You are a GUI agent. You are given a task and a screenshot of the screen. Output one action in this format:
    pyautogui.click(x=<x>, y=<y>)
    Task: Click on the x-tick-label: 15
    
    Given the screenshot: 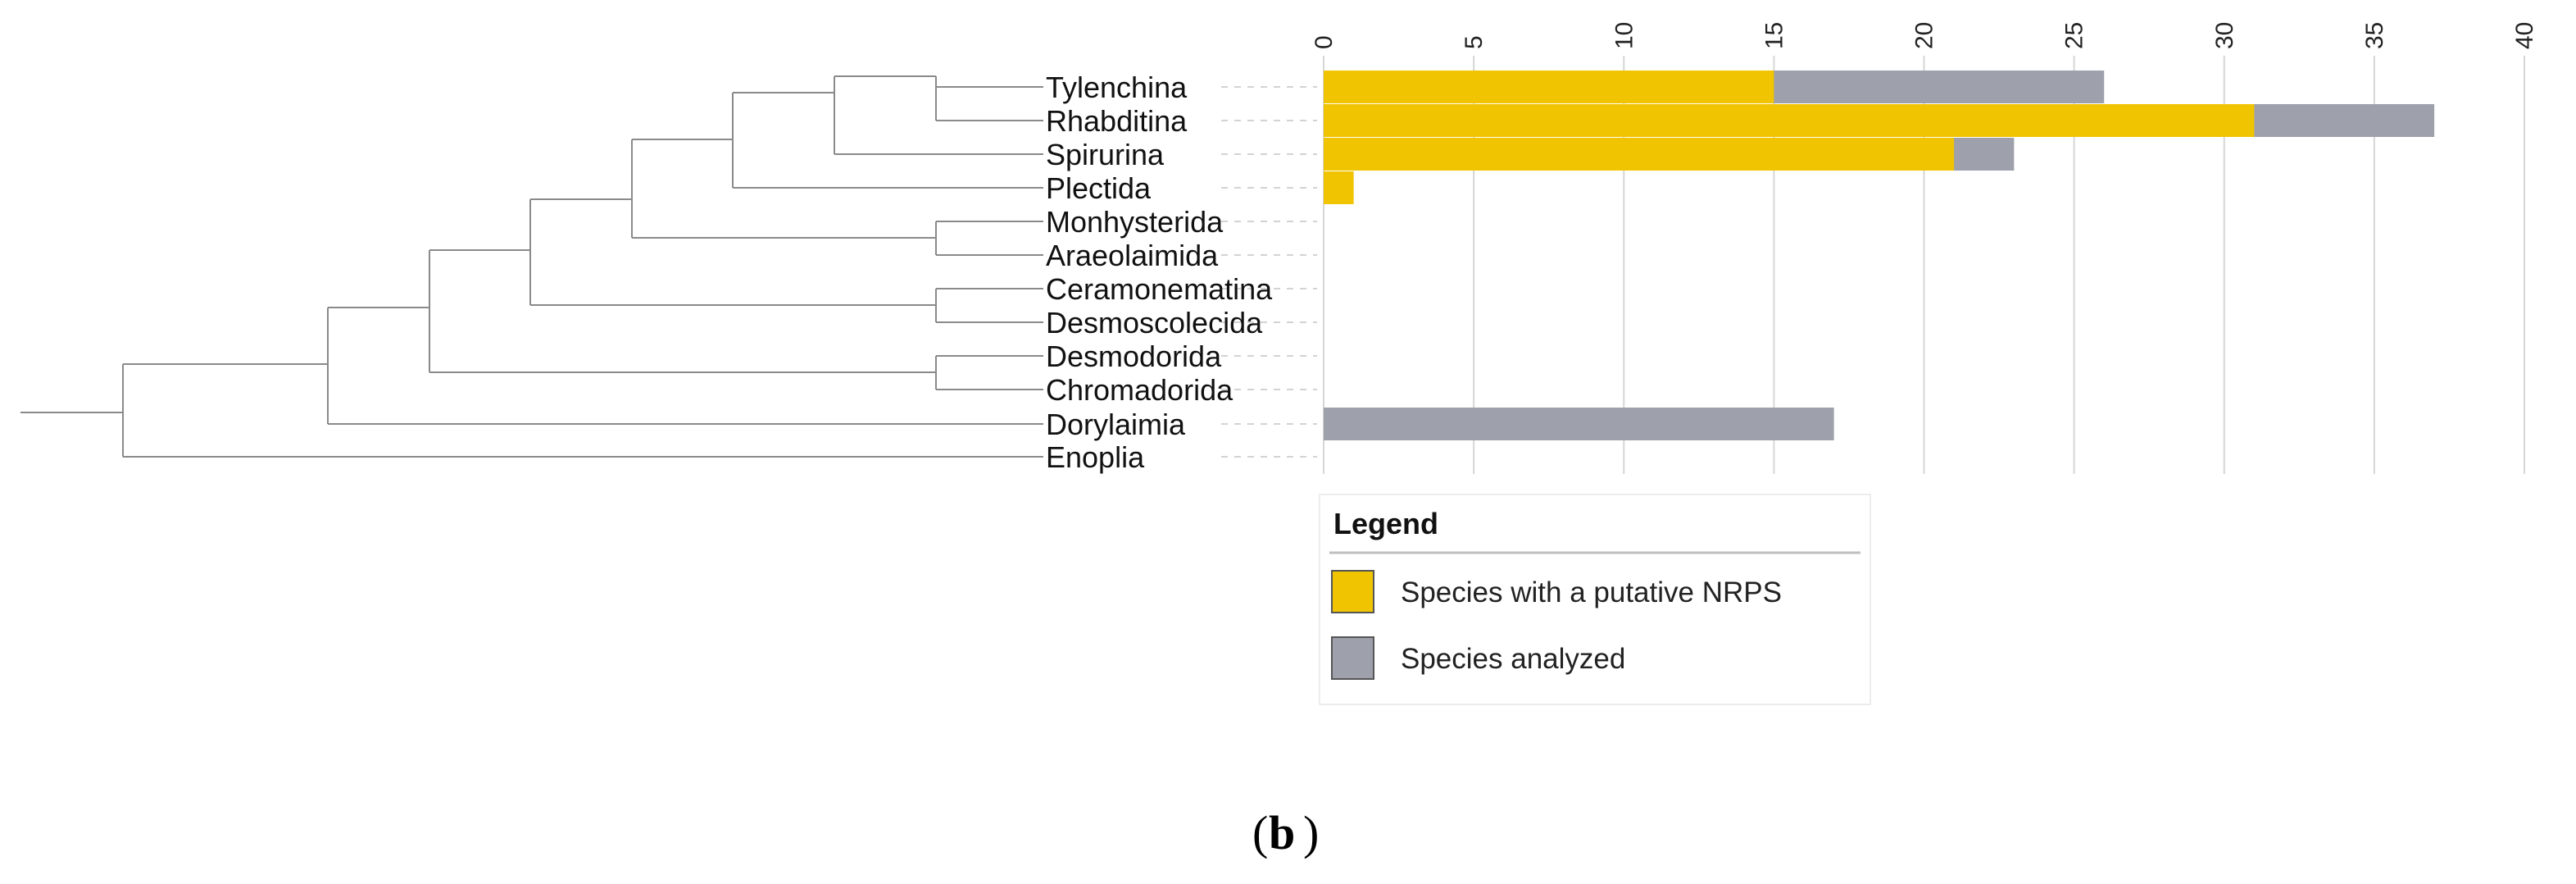 What is the action you would take?
    pyautogui.click(x=1774, y=35)
    